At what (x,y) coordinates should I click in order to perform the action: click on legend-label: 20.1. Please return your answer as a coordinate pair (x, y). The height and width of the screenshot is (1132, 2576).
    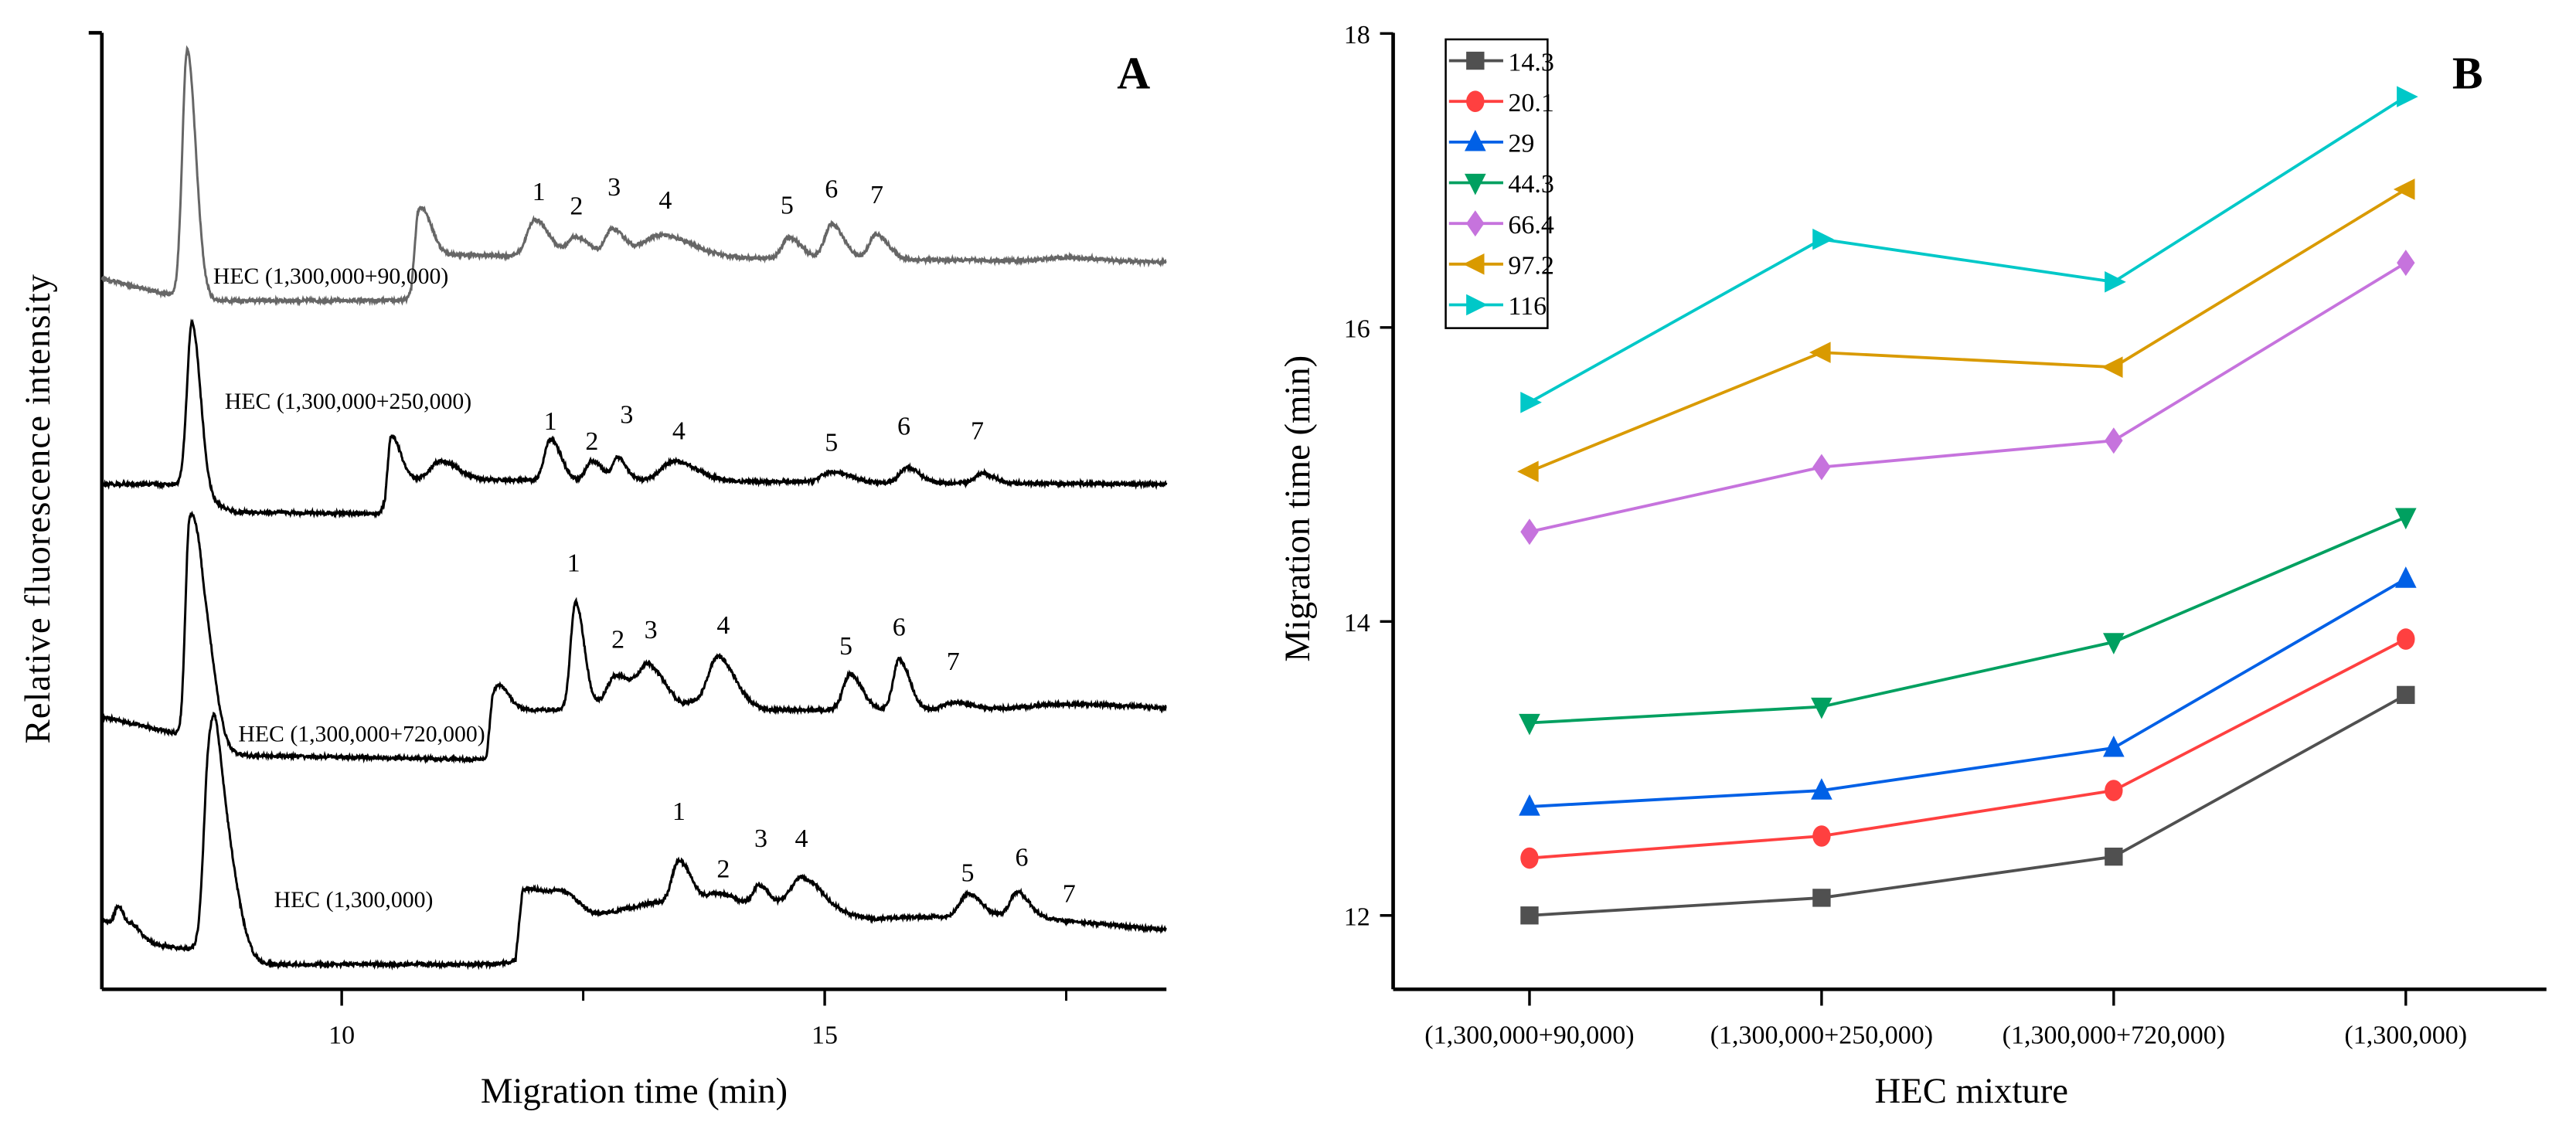
    Looking at the image, I should click on (1531, 103).